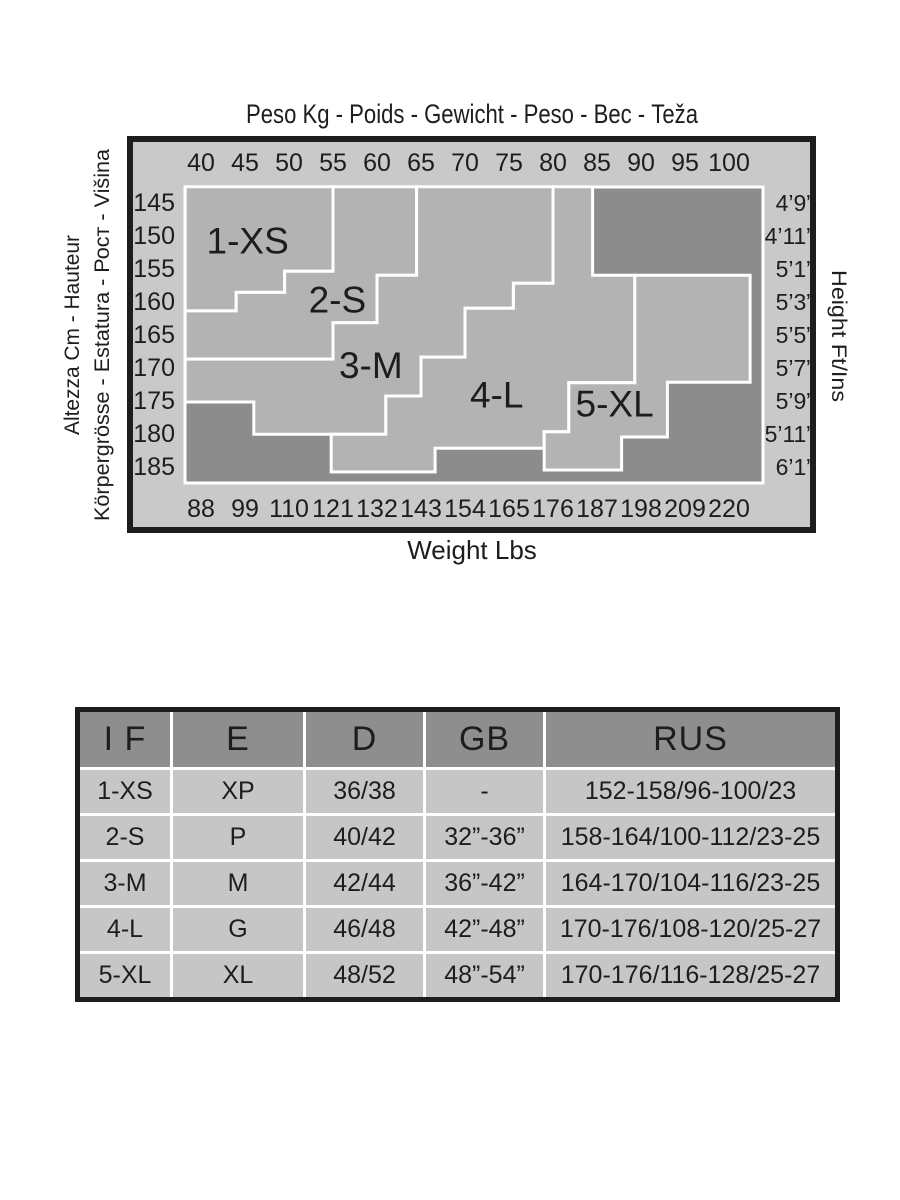  I want to click on left-tick-cm-175: 175, so click(154, 401).